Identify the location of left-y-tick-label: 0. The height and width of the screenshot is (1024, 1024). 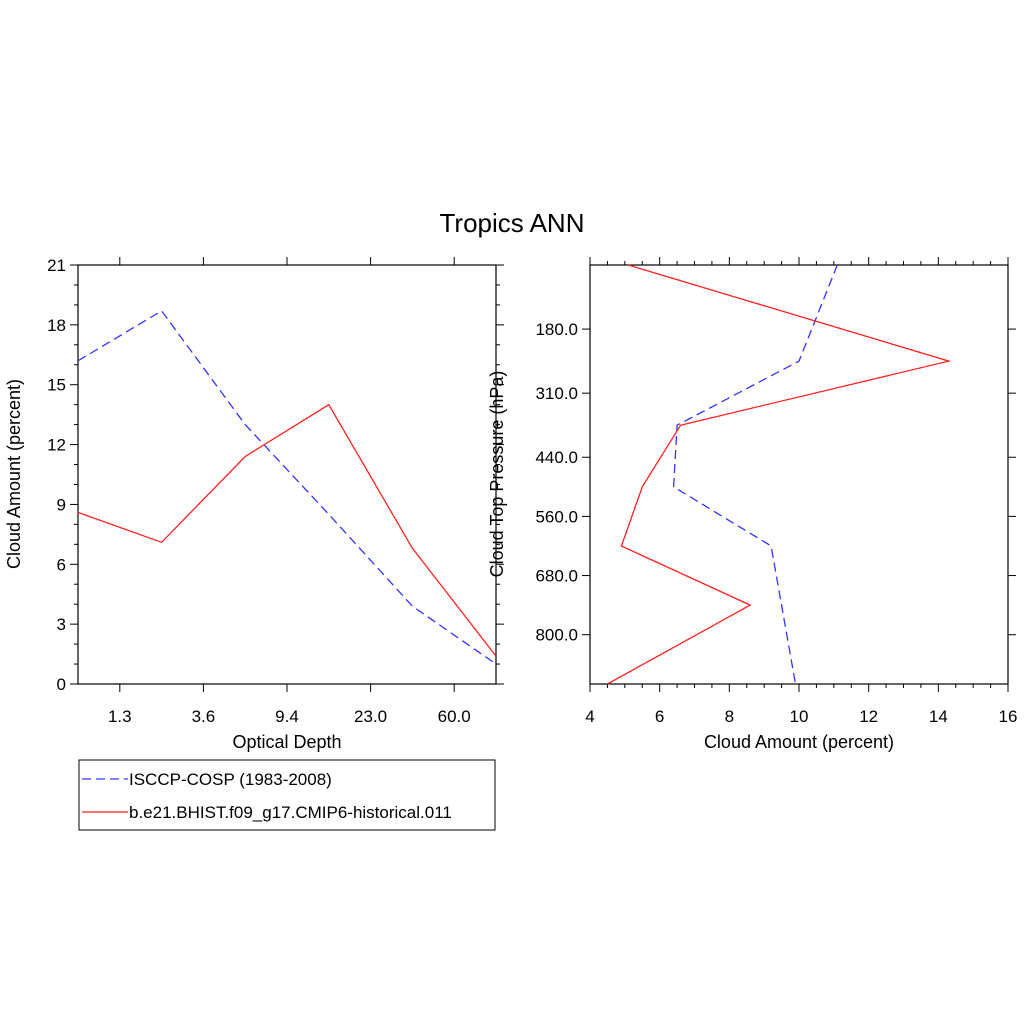
(61, 684).